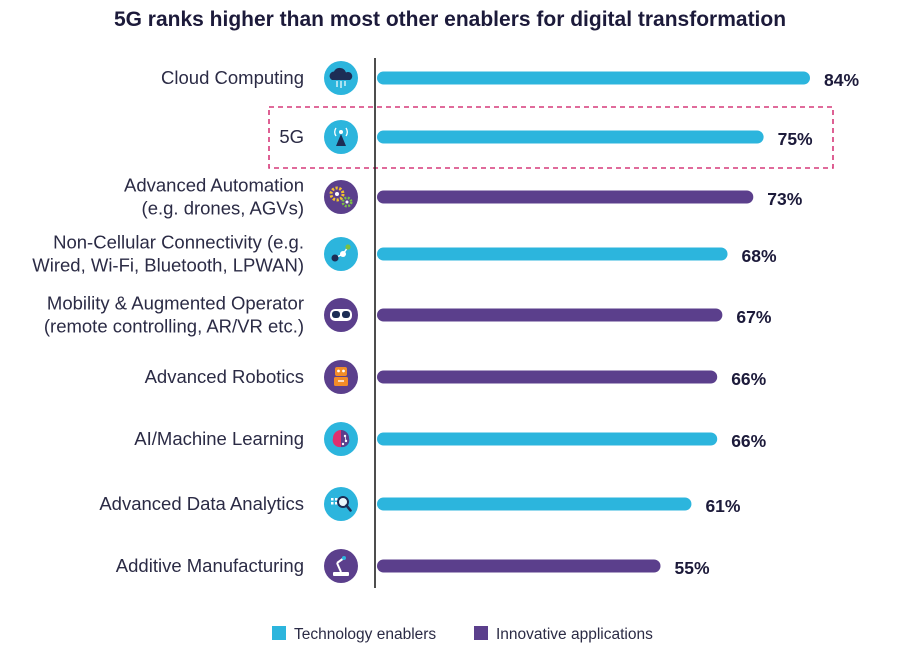  I want to click on category-label: Advanced Robotics, so click(224, 376).